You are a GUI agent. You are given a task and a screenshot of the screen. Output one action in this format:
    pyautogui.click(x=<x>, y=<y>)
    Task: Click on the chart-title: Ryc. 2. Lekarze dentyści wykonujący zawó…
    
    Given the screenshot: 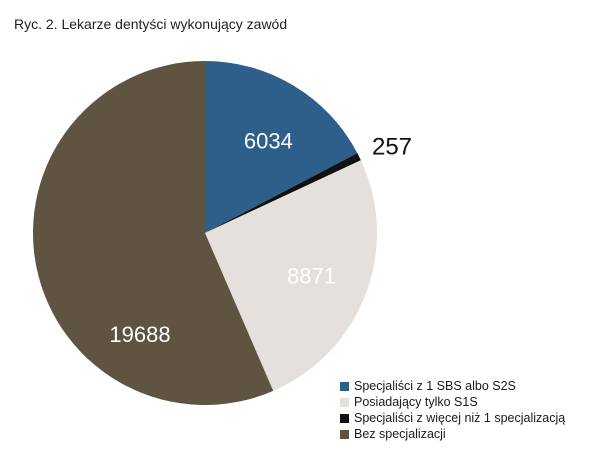 What is the action you would take?
    pyautogui.click(x=151, y=24)
    